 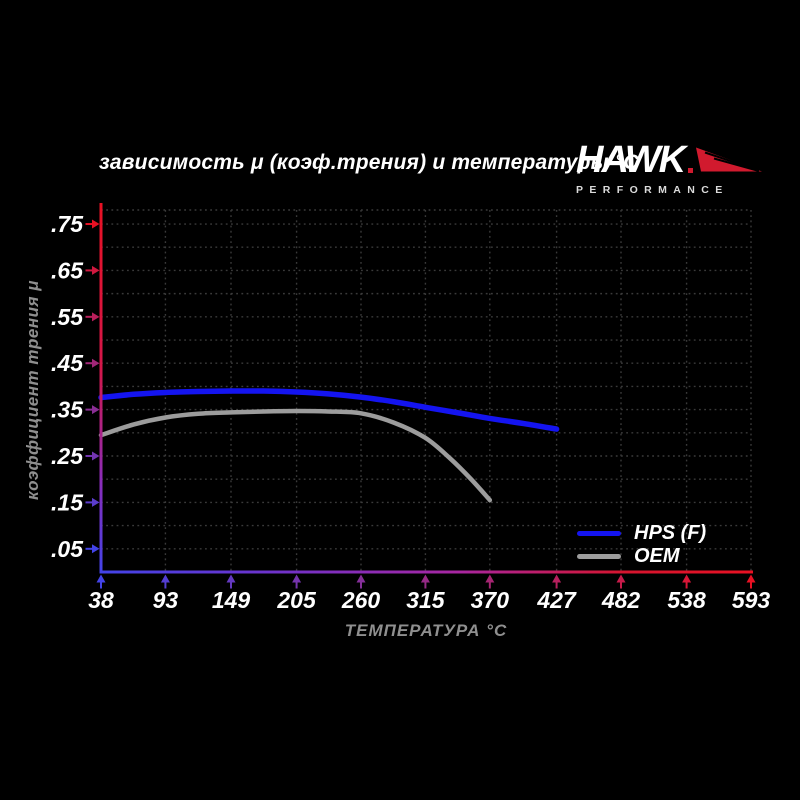 What do you see at coordinates (652, 190) in the screenshot?
I see `hawk-logo-performance: PERFORMANCE` at bounding box center [652, 190].